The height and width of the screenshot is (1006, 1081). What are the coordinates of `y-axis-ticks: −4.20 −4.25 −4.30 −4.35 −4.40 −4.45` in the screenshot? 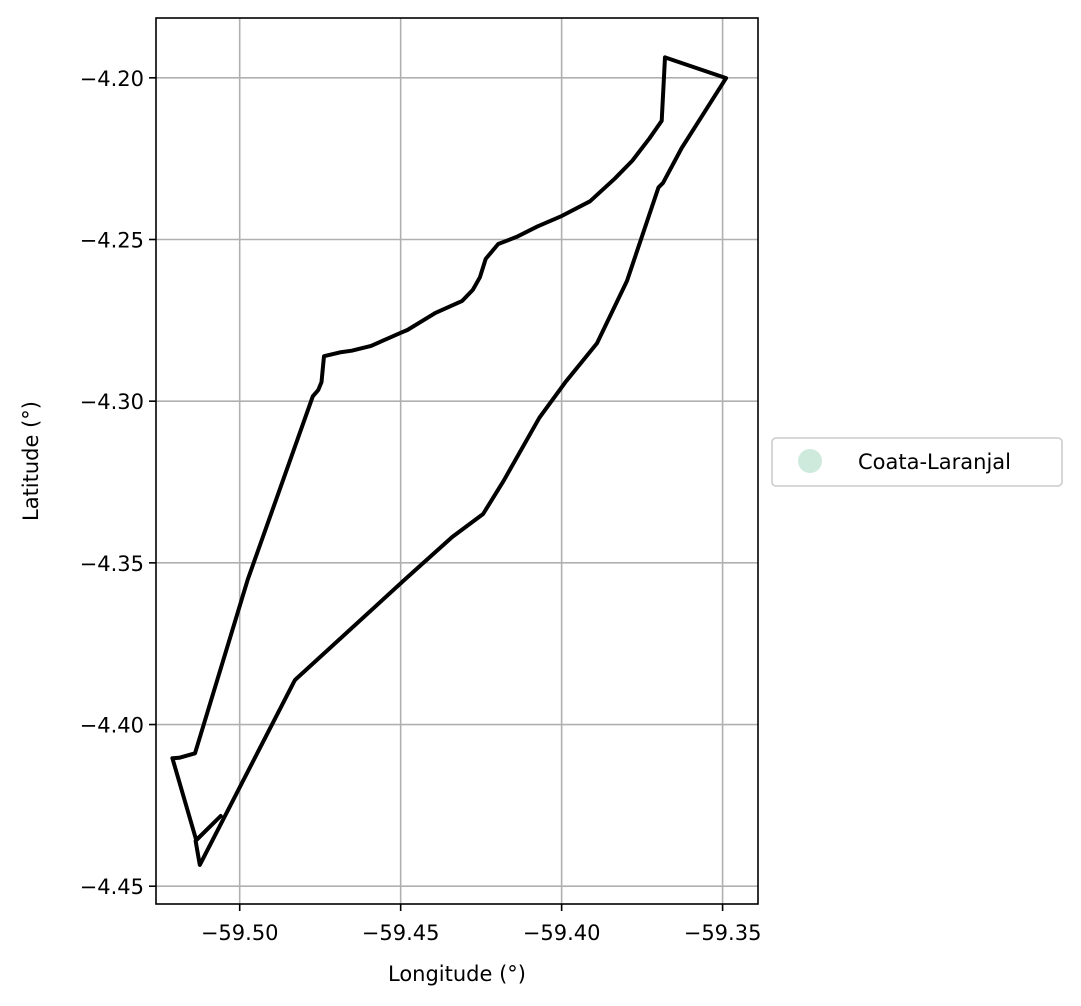 It's located at (118, 483).